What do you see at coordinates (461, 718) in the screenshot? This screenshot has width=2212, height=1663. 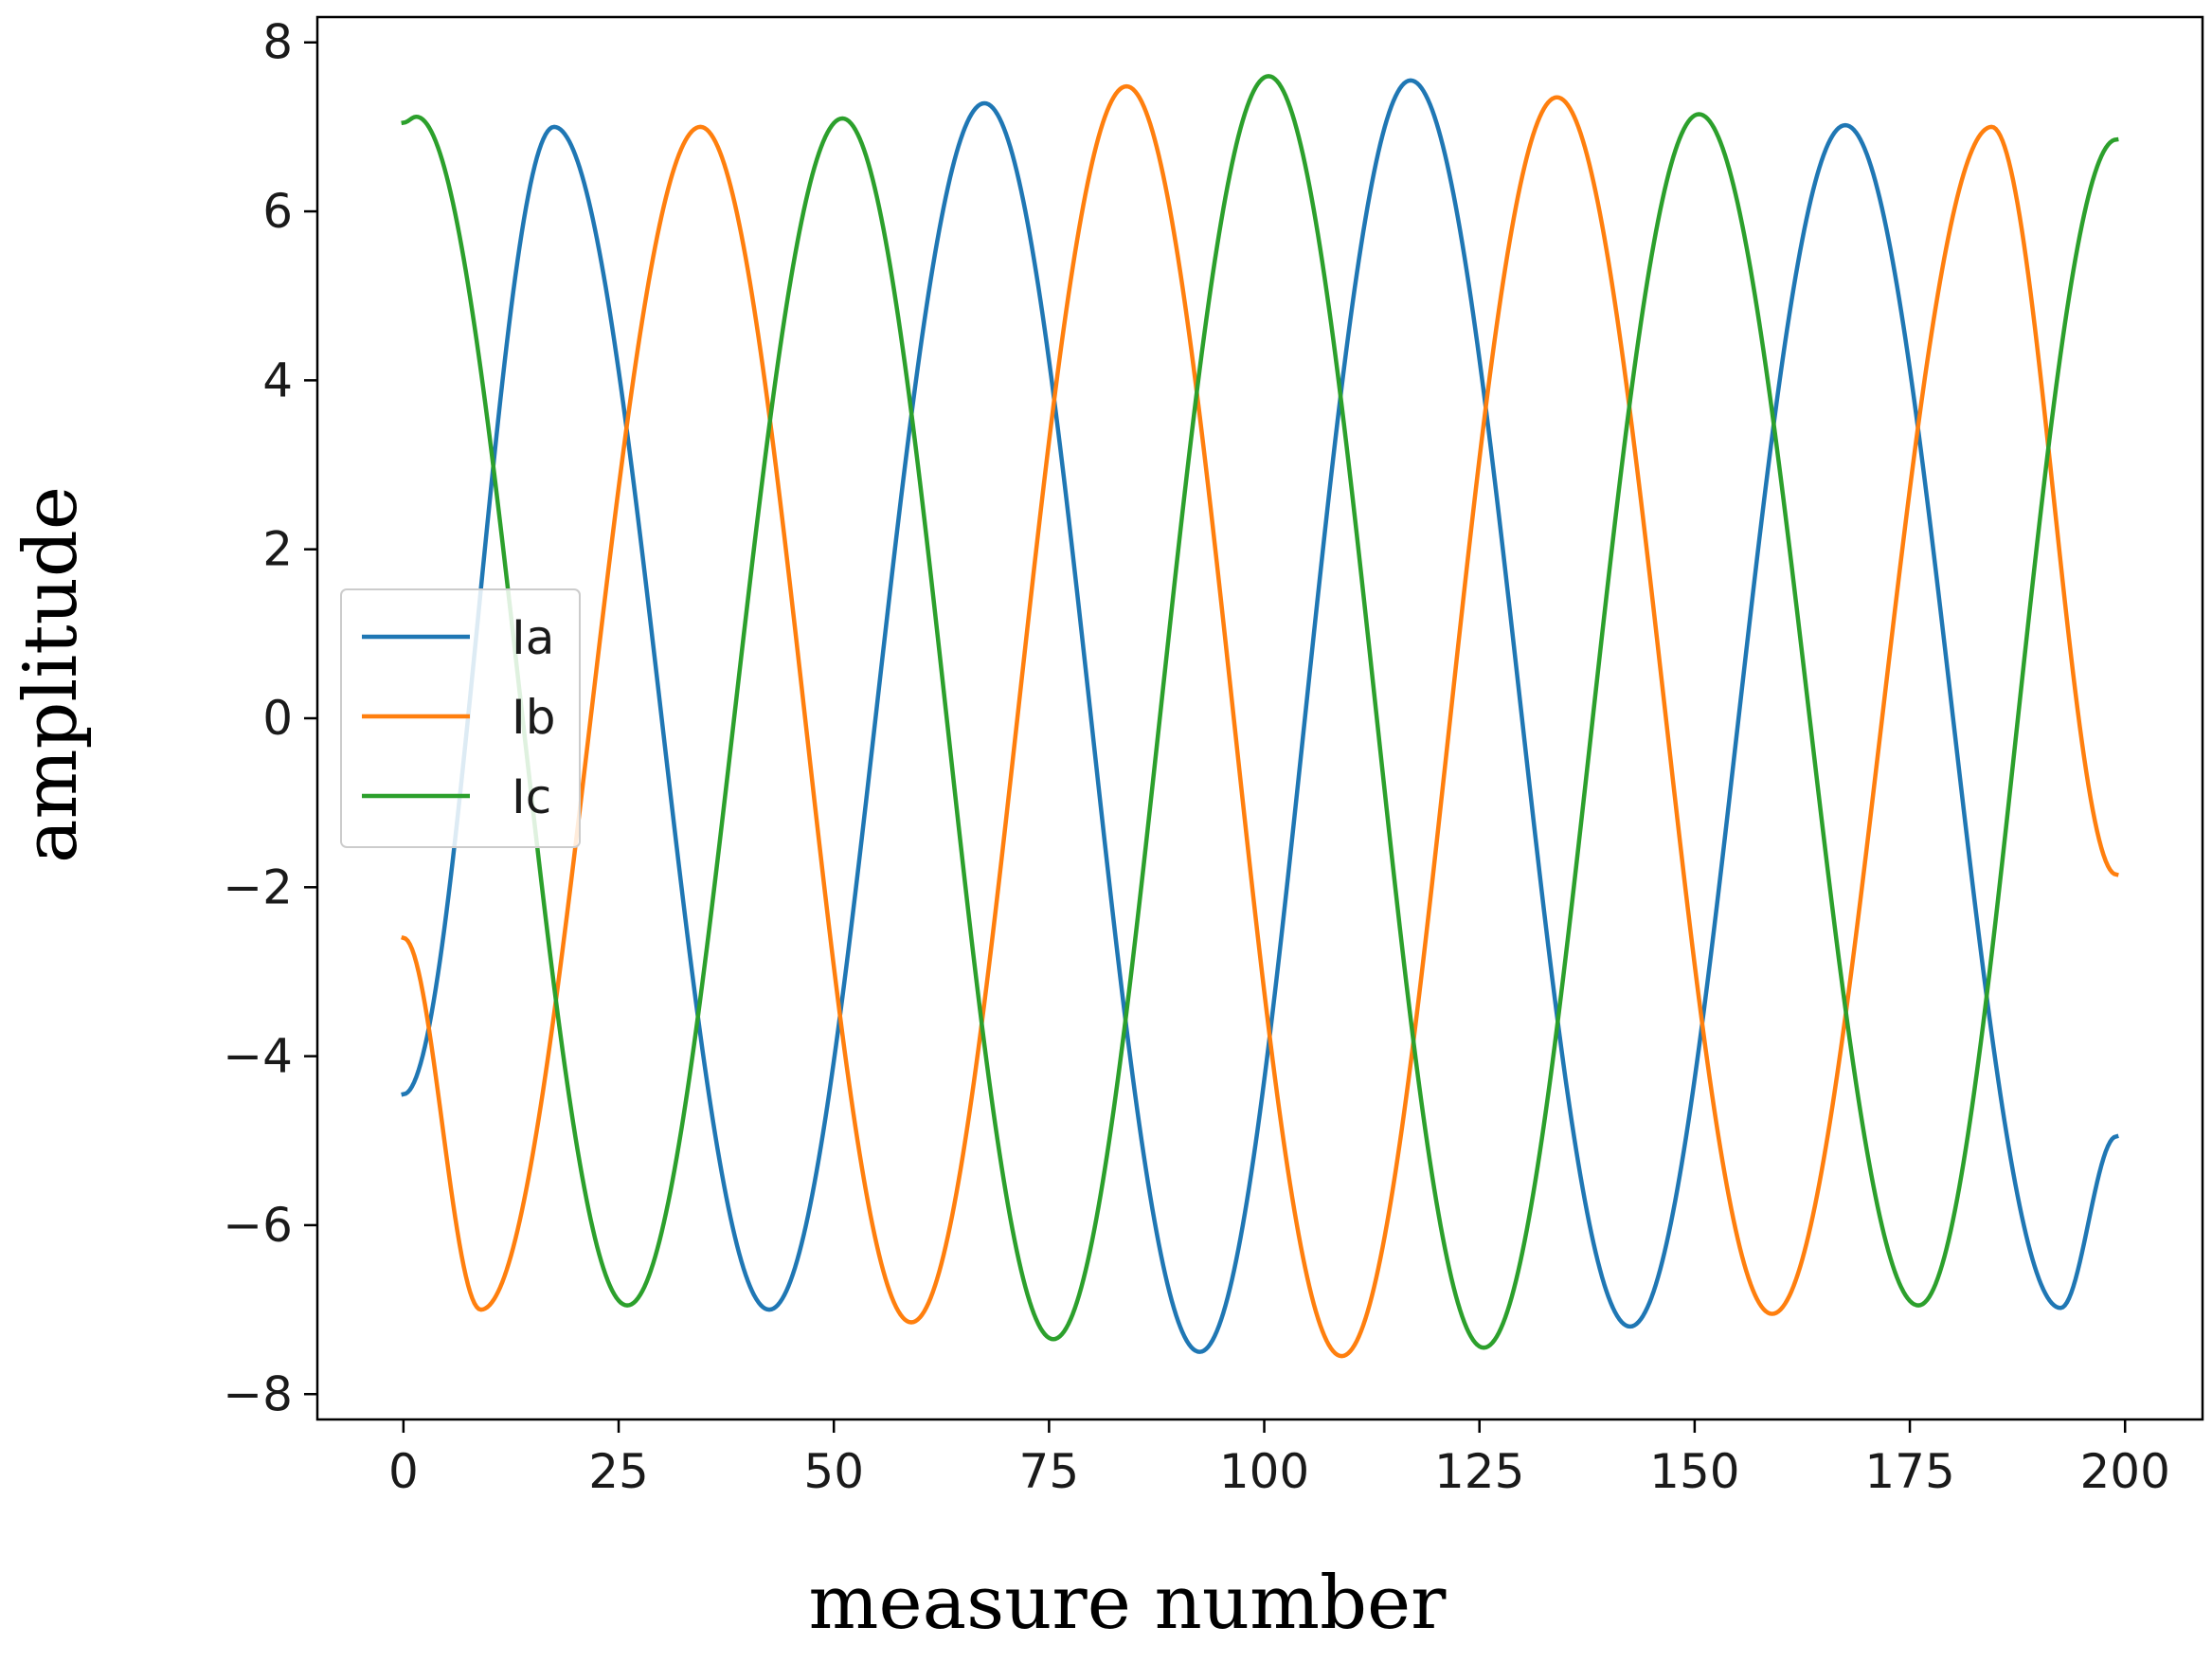 I see `legend: Ia Ib Ic` at bounding box center [461, 718].